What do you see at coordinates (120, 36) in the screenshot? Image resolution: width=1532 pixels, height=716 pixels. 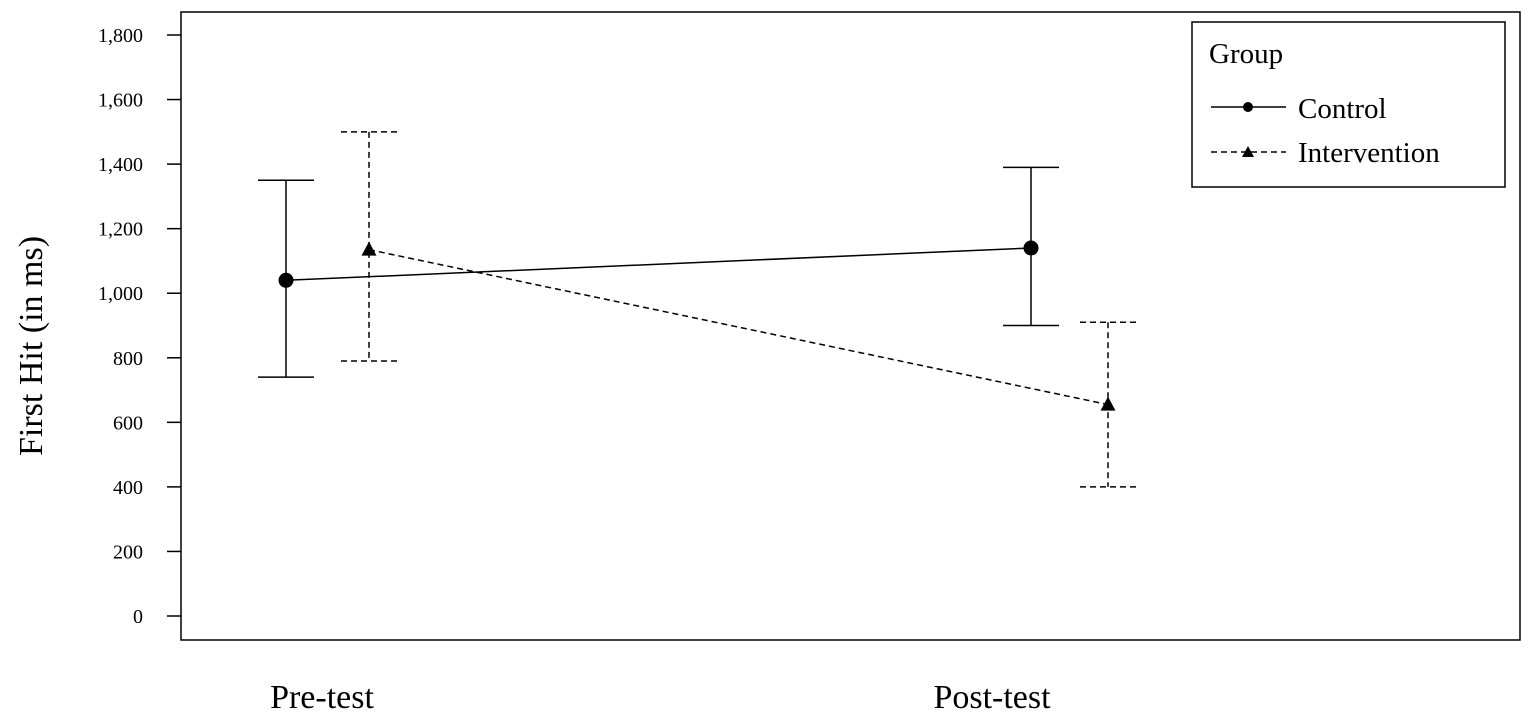 I see `y-tick-label: 1,800` at bounding box center [120, 36].